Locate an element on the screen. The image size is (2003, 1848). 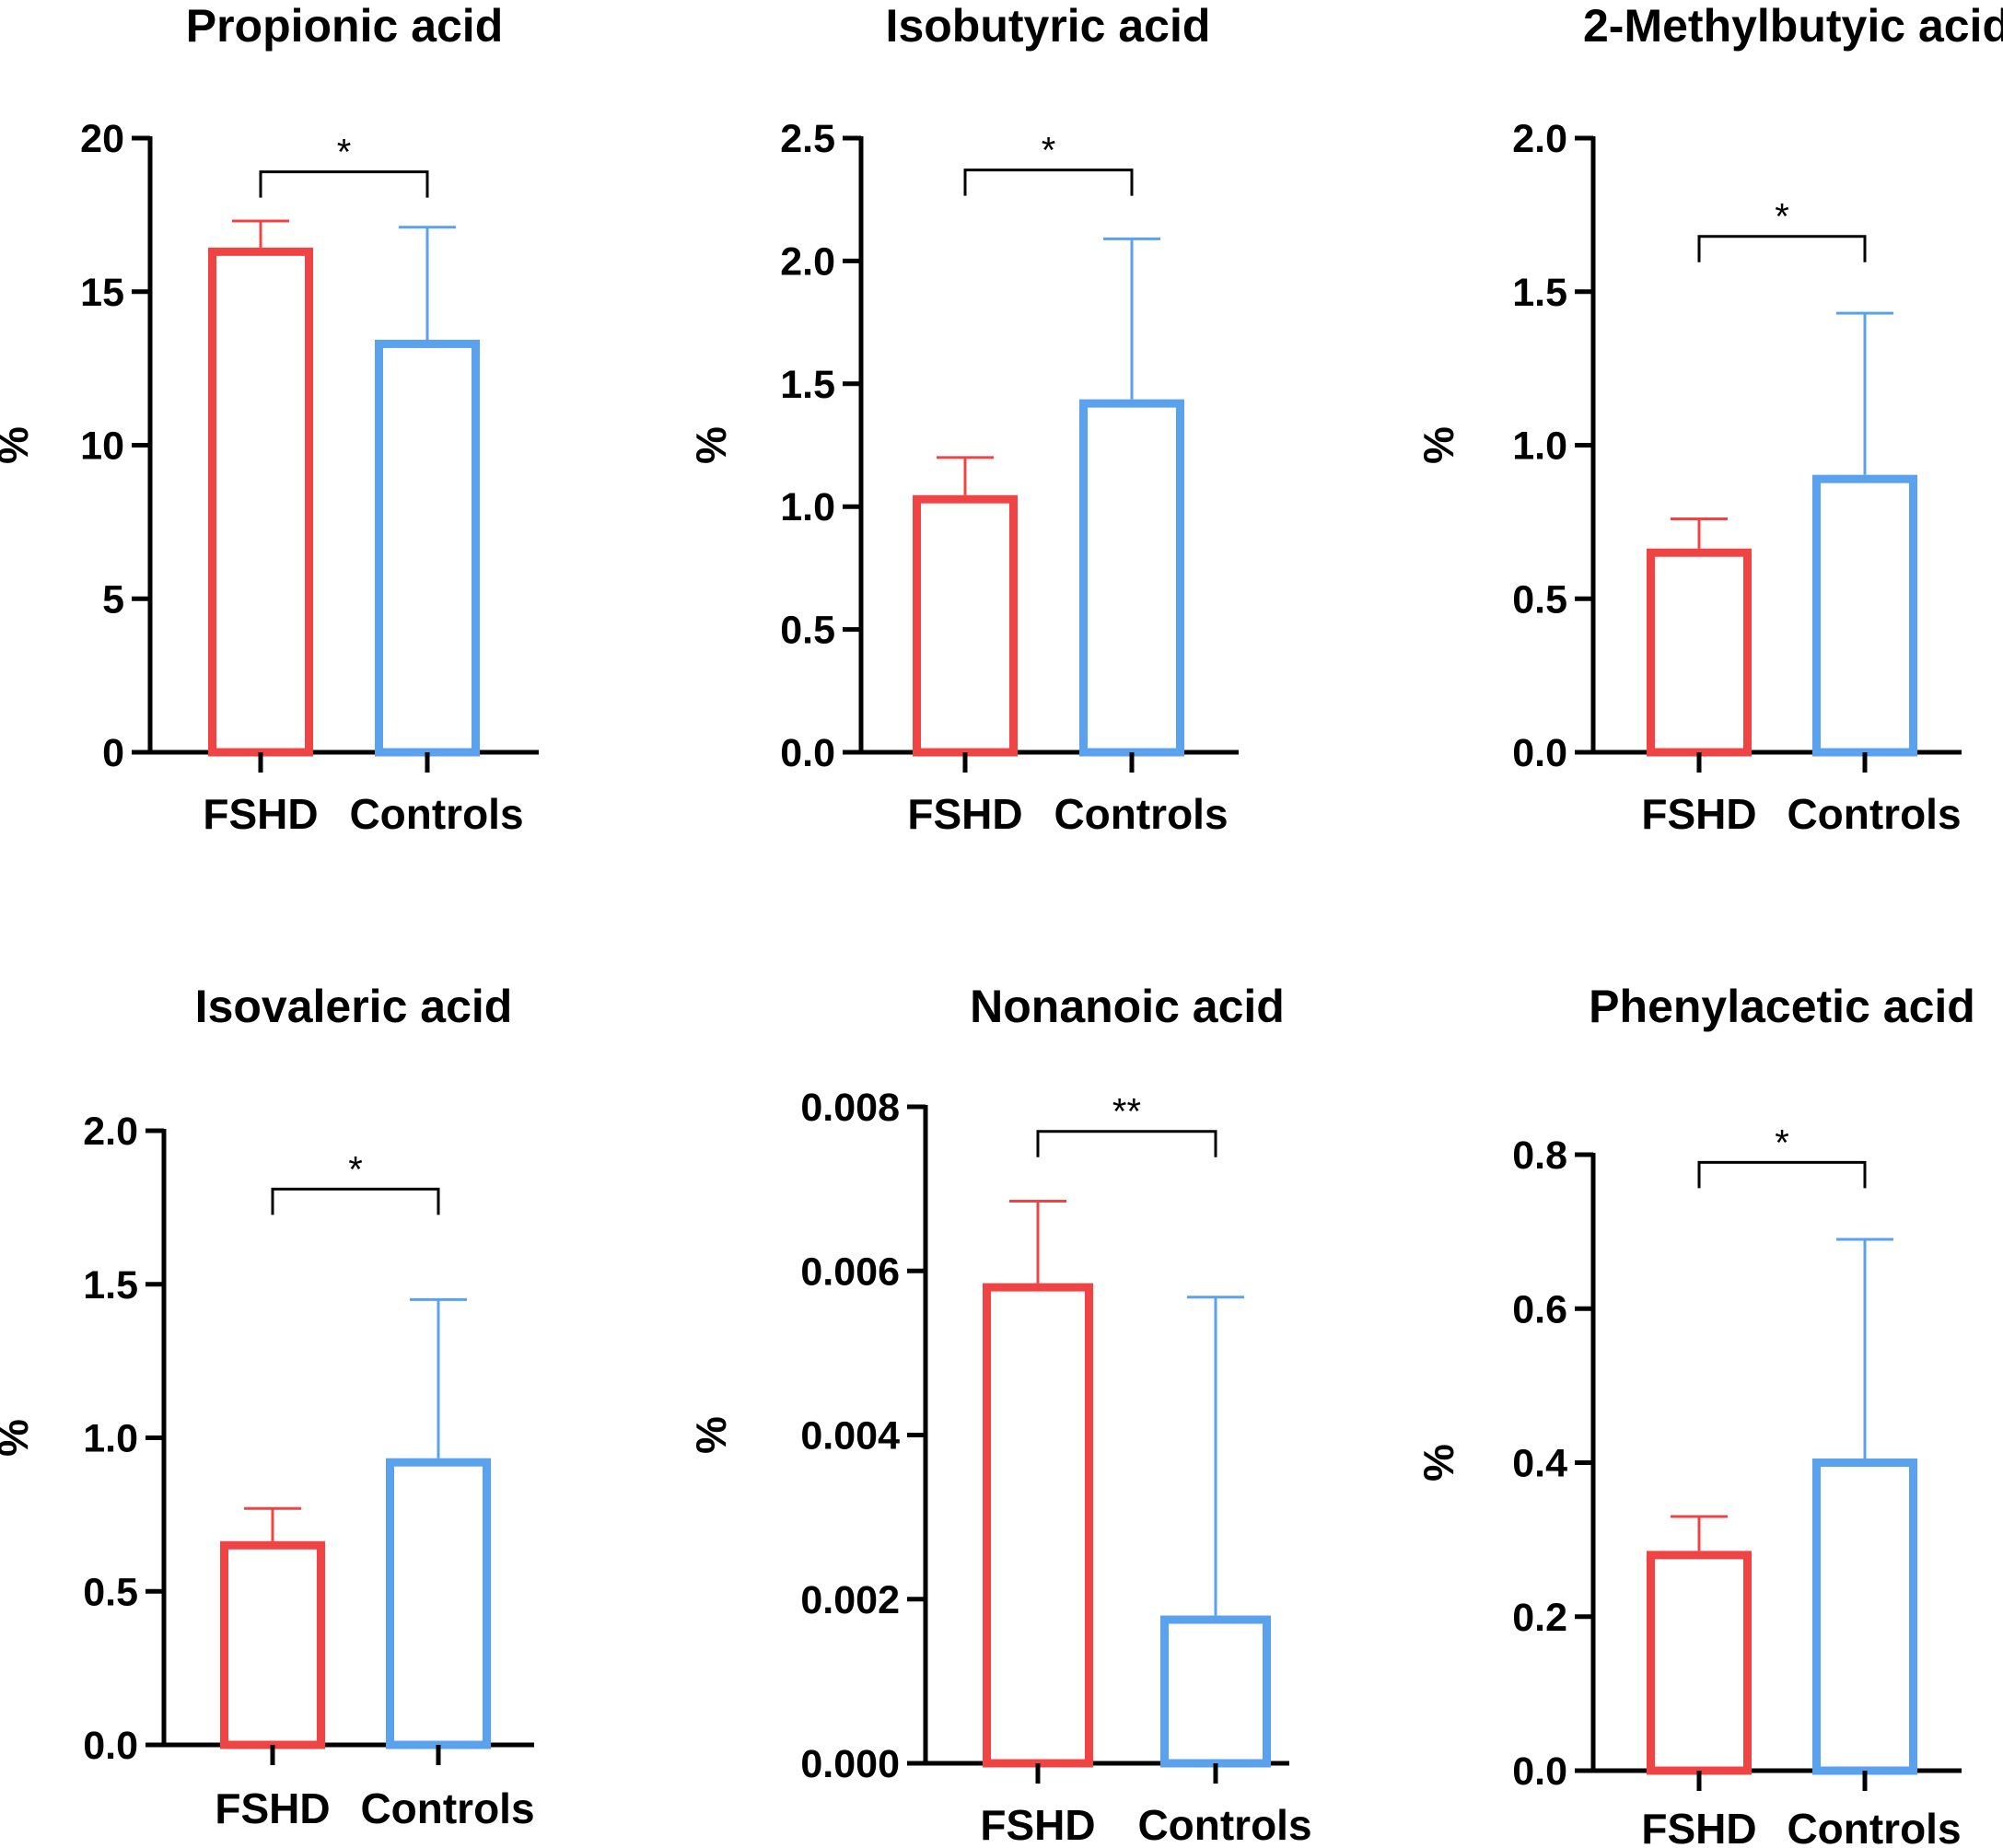
chart-title: Propionic acid is located at coordinates (345, 26).